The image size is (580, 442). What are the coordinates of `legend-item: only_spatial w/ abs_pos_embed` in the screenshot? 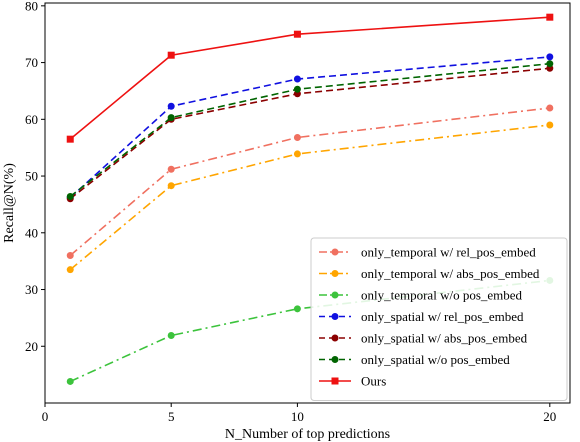 It's located at (423, 338).